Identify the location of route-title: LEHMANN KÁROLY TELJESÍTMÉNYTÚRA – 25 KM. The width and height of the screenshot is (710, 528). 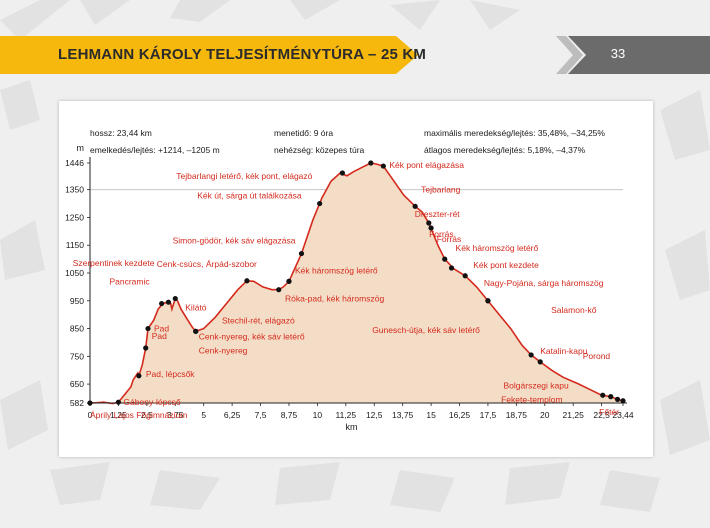
(242, 54).